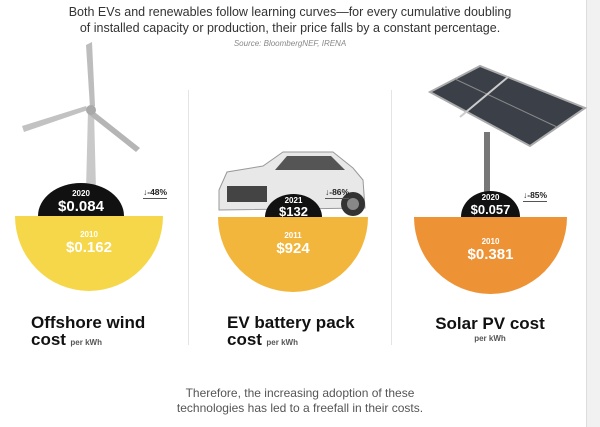 This screenshot has height=427, width=600. I want to click on title-line: Solar PV cost, so click(490, 323).